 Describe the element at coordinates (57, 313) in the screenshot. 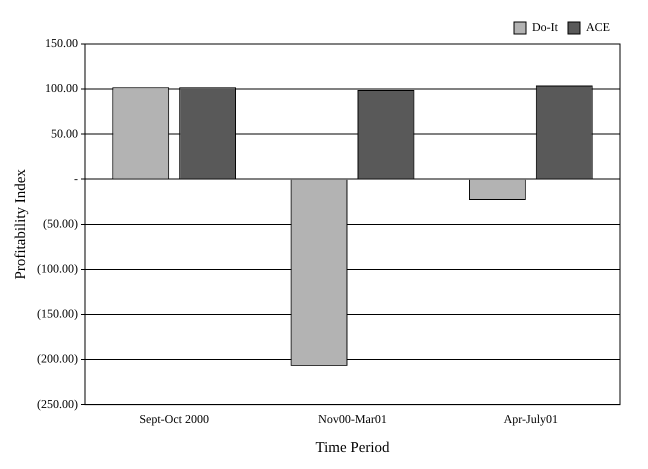

I see `y-tick-label: (150.00)` at that location.